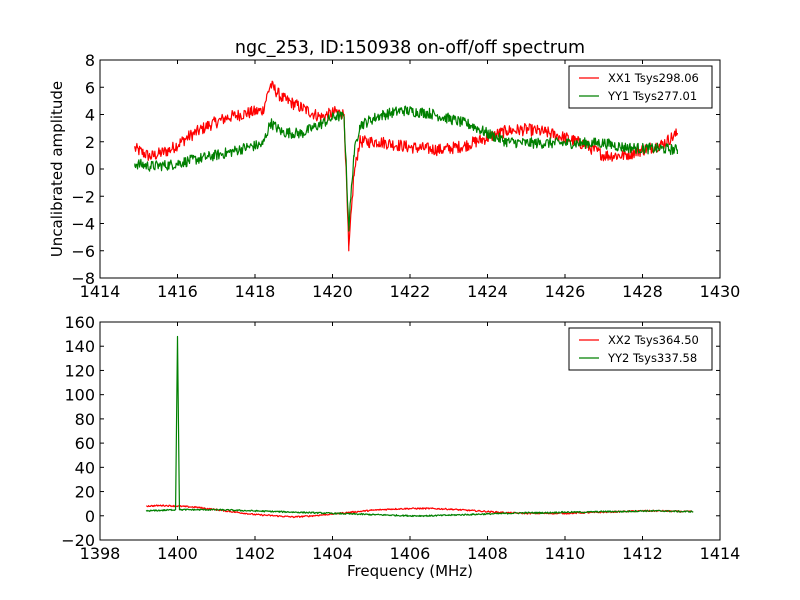  What do you see at coordinates (487, 291) in the screenshot?
I see `x-tick-label: 1424` at bounding box center [487, 291].